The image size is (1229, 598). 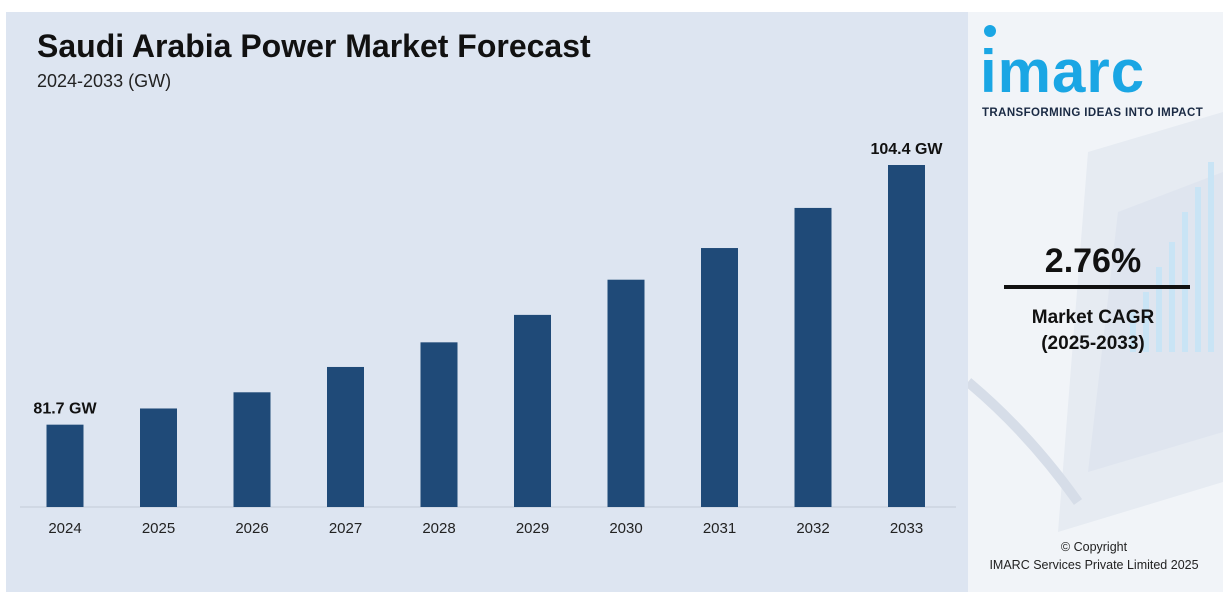 What do you see at coordinates (65, 465) in the screenshot?
I see `bar-2024` at bounding box center [65, 465].